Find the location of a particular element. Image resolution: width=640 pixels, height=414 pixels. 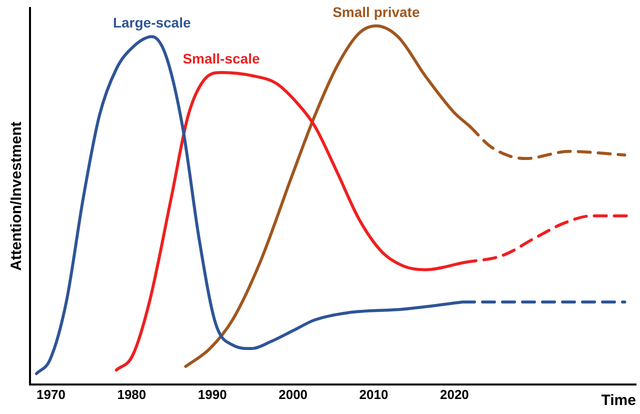

x-tick-label: 2000 is located at coordinates (293, 394).